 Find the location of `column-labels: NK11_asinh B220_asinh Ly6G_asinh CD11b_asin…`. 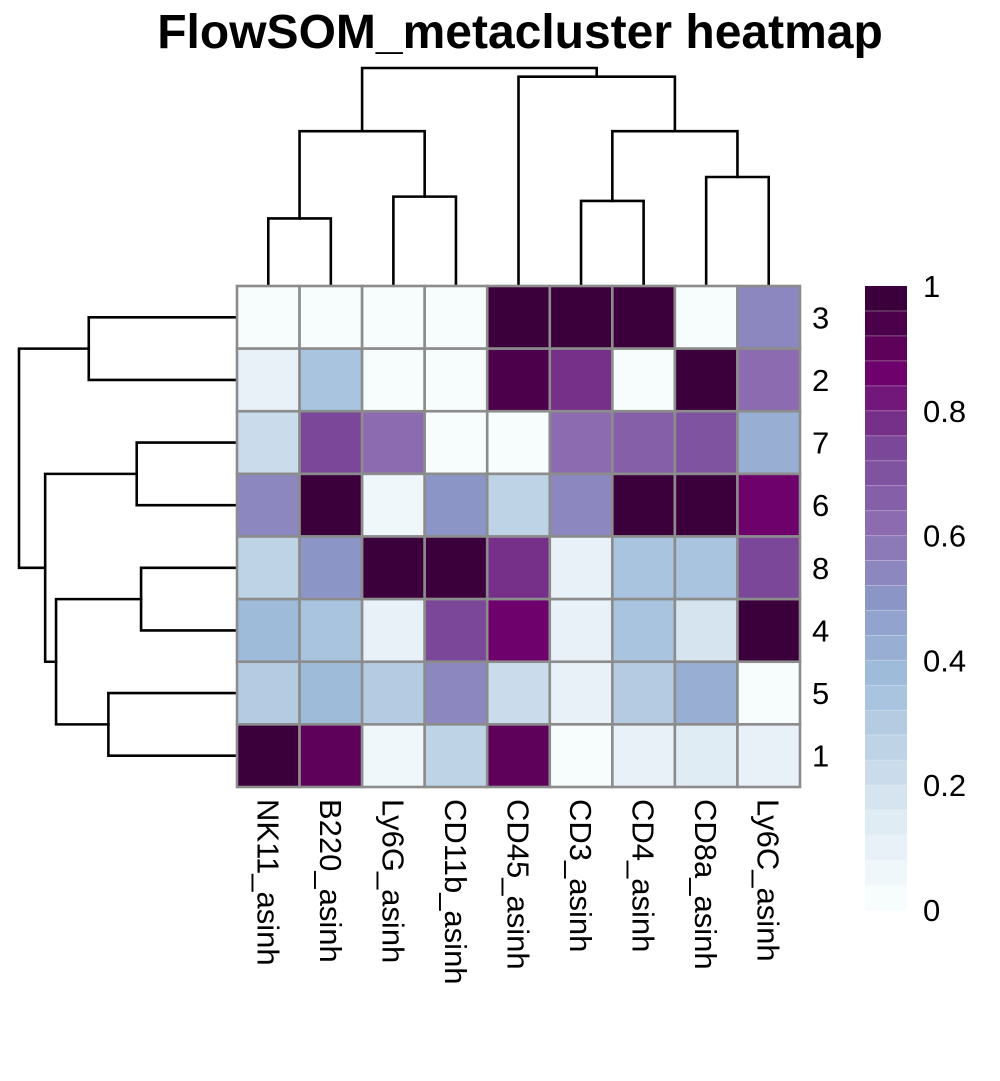

column-labels: NK11_asinh B220_asinh Ly6G_asinh CD11b_asin… is located at coordinates (517, 892).